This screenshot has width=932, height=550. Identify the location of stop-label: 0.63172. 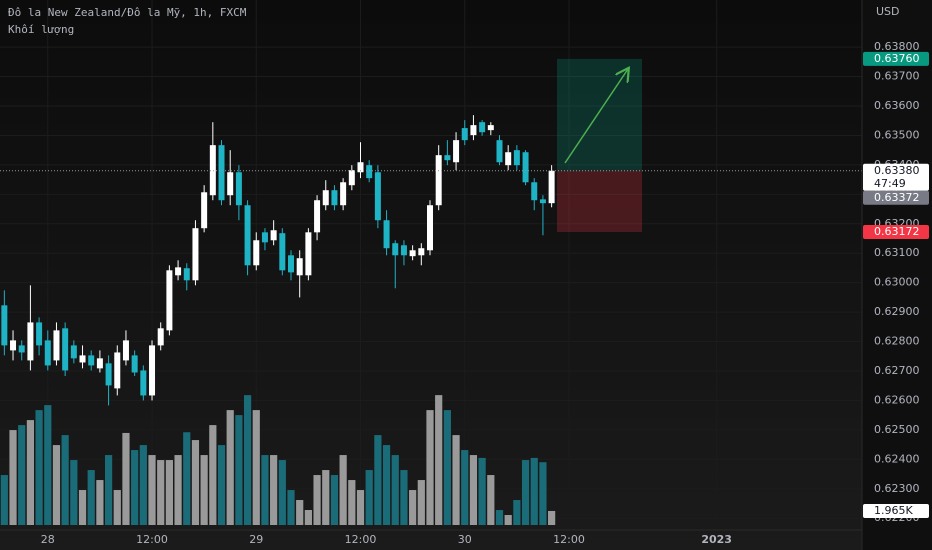
(897, 231).